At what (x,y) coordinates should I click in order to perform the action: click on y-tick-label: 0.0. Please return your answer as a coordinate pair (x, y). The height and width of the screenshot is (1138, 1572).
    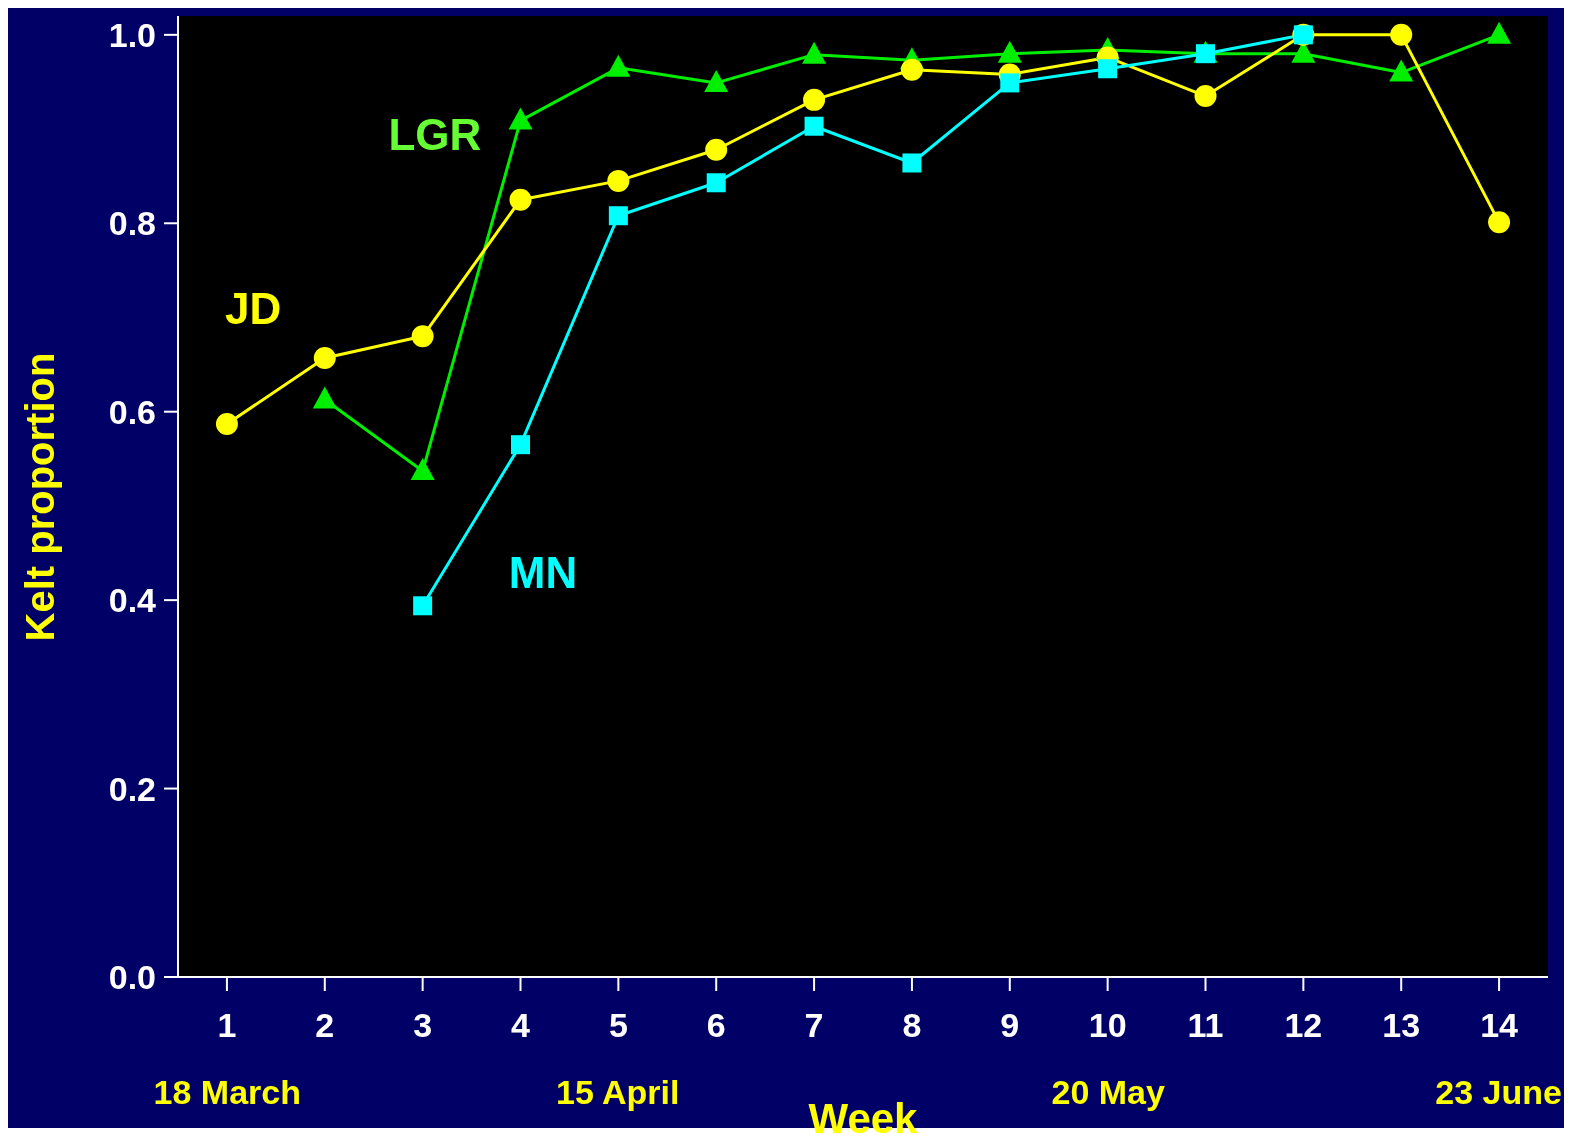
    Looking at the image, I should click on (132, 977).